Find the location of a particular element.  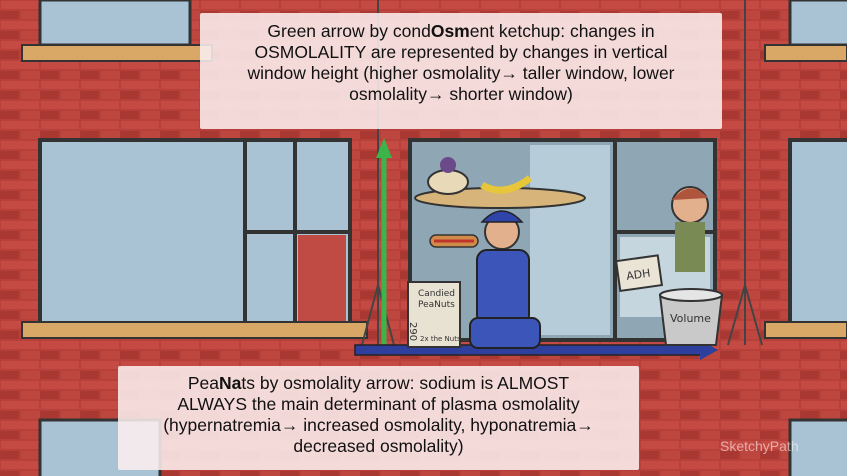

volume-bucket: Volume is located at coordinates (691, 317).